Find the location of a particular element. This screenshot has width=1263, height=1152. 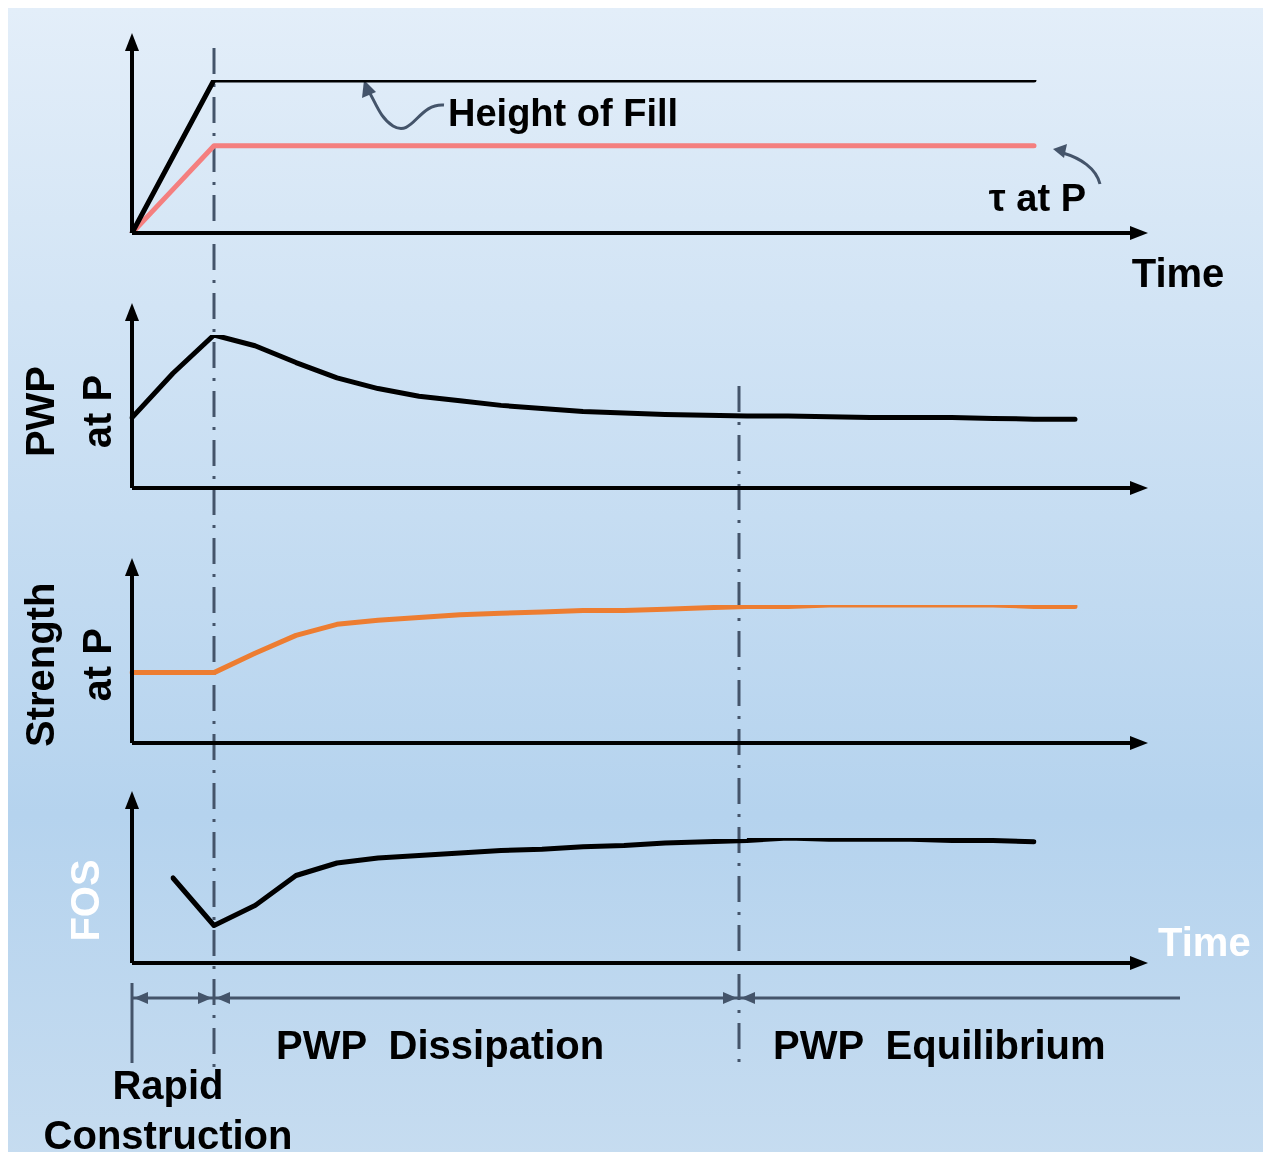

series-label: τ at P is located at coordinates (1037, 198).